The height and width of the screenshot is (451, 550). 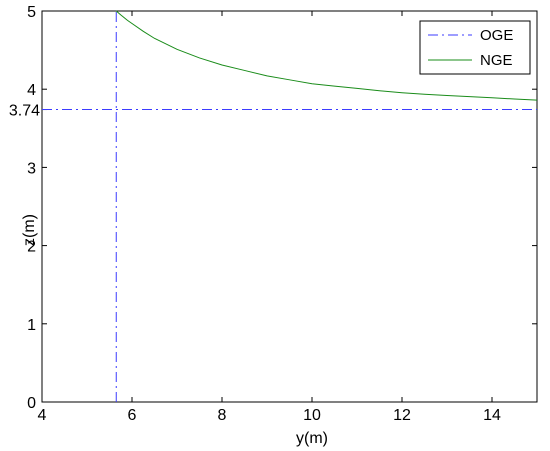 I want to click on y-tick-label: 0, so click(x=31, y=403).